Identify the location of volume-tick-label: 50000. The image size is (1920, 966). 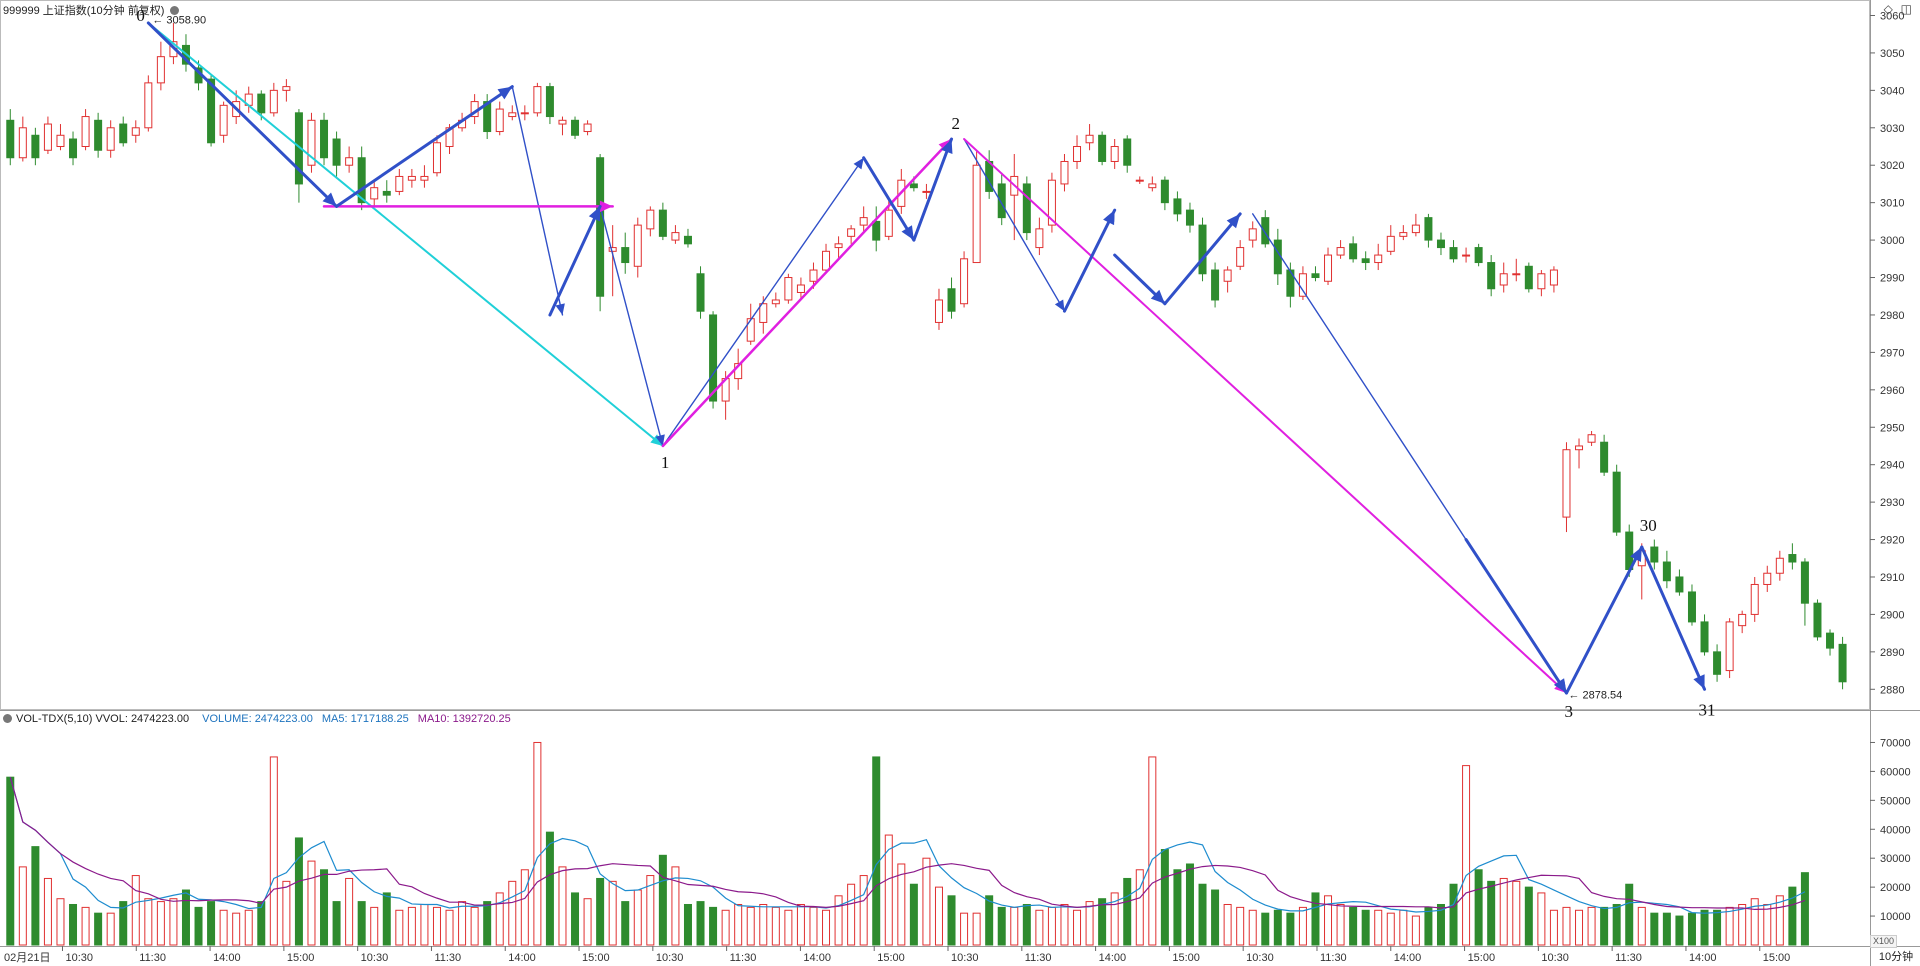
(1895, 801).